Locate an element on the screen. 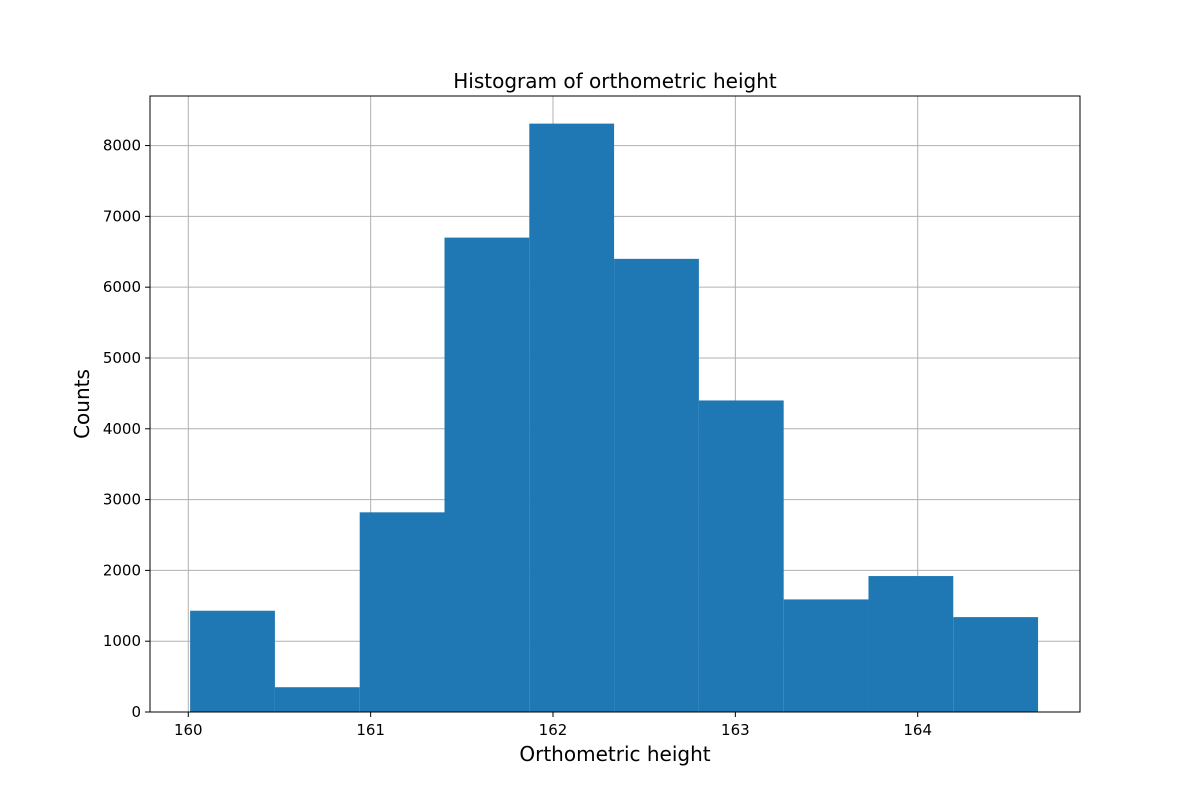  x-tick-label: 164 is located at coordinates (917, 730).